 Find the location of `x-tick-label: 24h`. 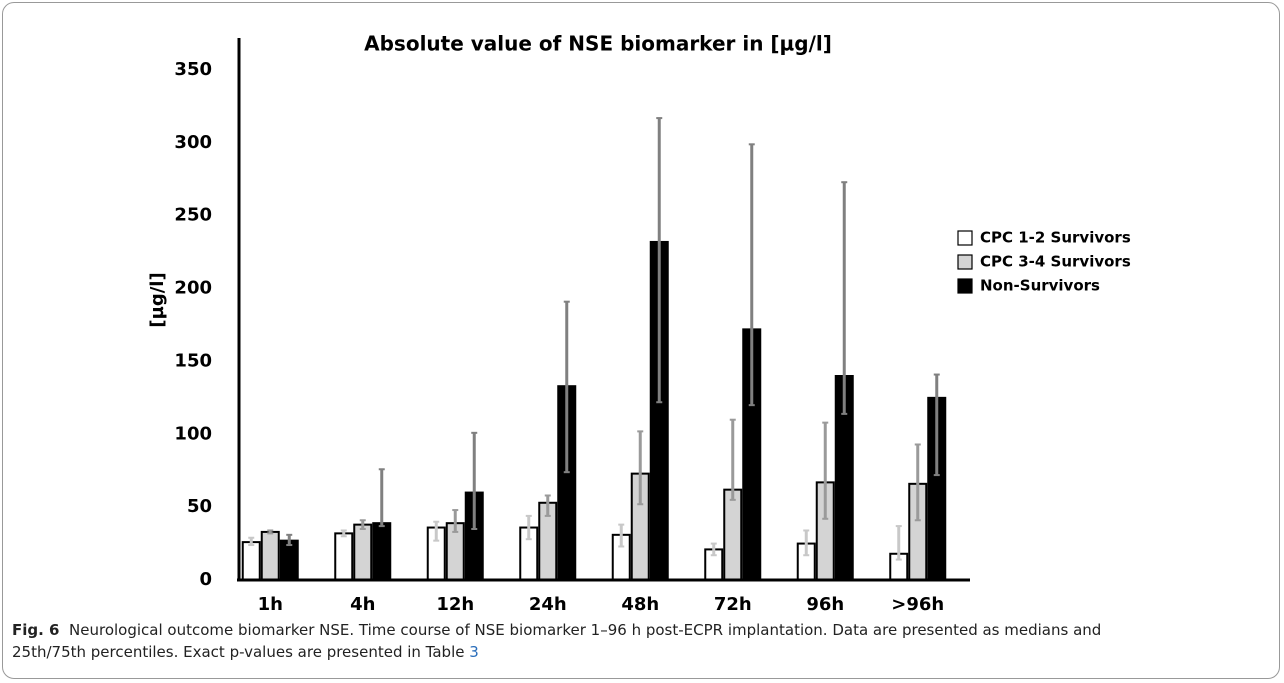

x-tick-label: 24h is located at coordinates (548, 604).